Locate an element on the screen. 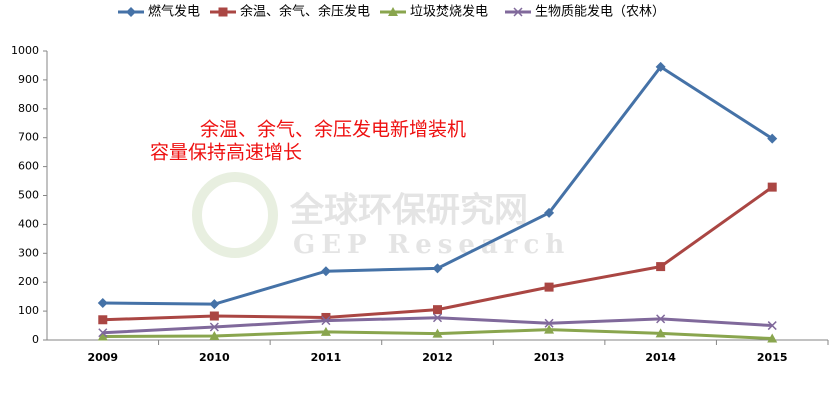  y-tick-label: 700 is located at coordinates (28, 137).